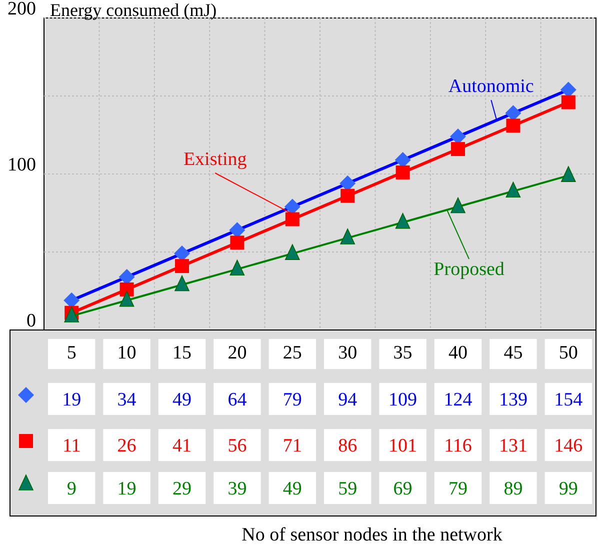 Image resolution: width=598 pixels, height=546 pixels. What do you see at coordinates (237, 353) in the screenshot?
I see `x-tick-label: 20` at bounding box center [237, 353].